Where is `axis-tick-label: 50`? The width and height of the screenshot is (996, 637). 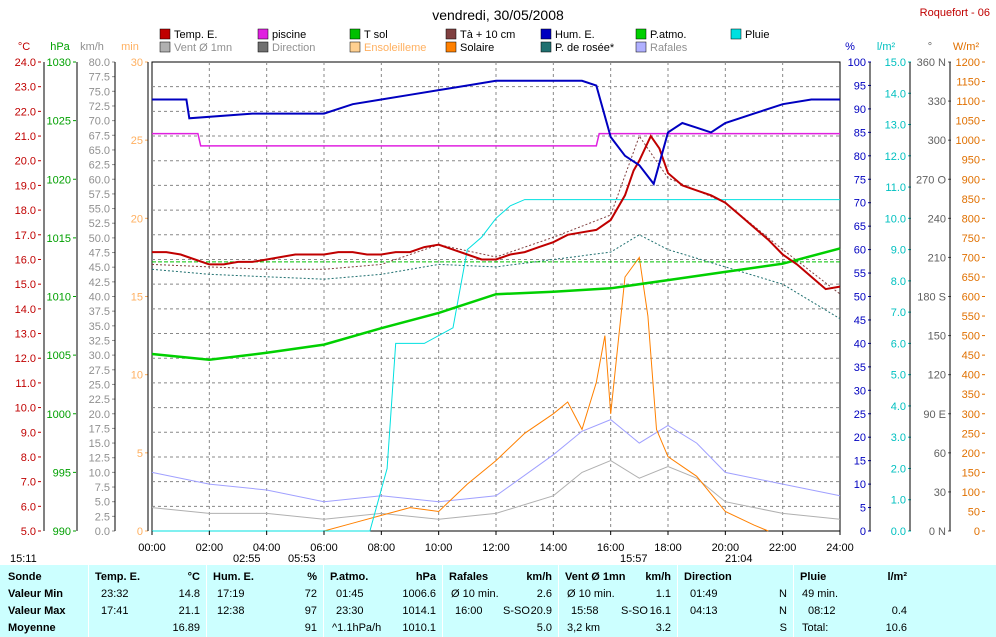 axis-tick-label: 50 is located at coordinates (974, 512).